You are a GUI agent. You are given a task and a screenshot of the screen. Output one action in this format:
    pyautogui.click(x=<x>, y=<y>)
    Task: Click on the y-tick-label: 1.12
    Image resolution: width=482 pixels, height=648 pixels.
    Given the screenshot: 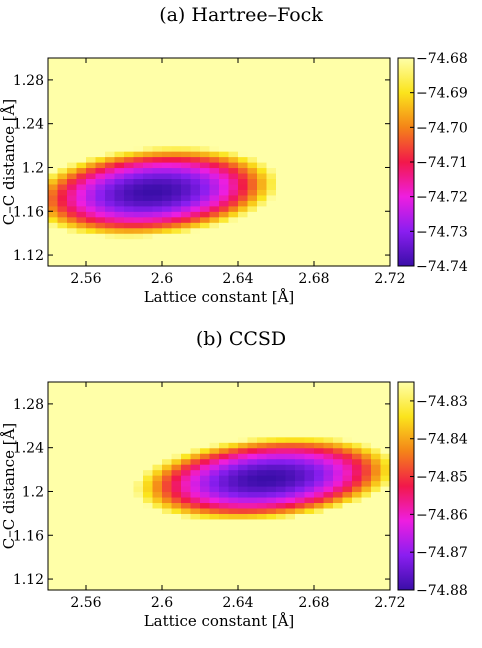 What is the action you would take?
    pyautogui.click(x=28, y=256)
    